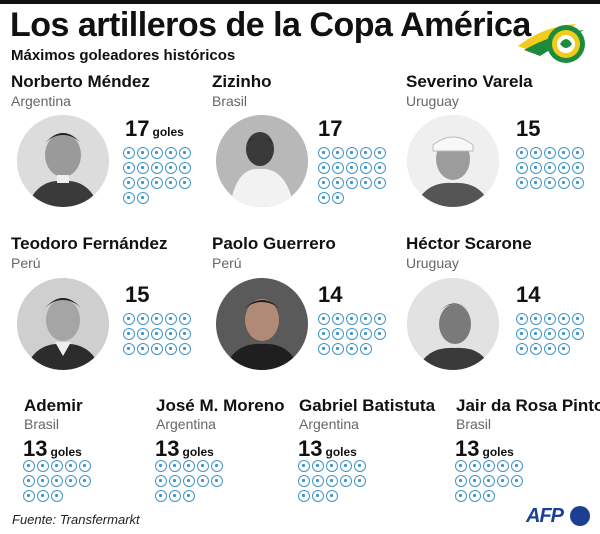  Describe the element at coordinates (41, 101) in the screenshot. I see `player-country: Argentina` at that location.